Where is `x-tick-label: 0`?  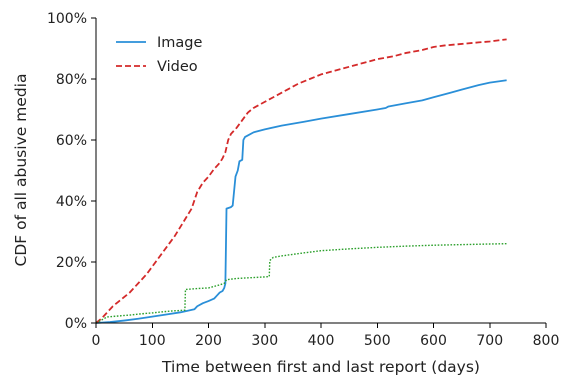
x-tick-label: 0 is located at coordinates (96, 341).